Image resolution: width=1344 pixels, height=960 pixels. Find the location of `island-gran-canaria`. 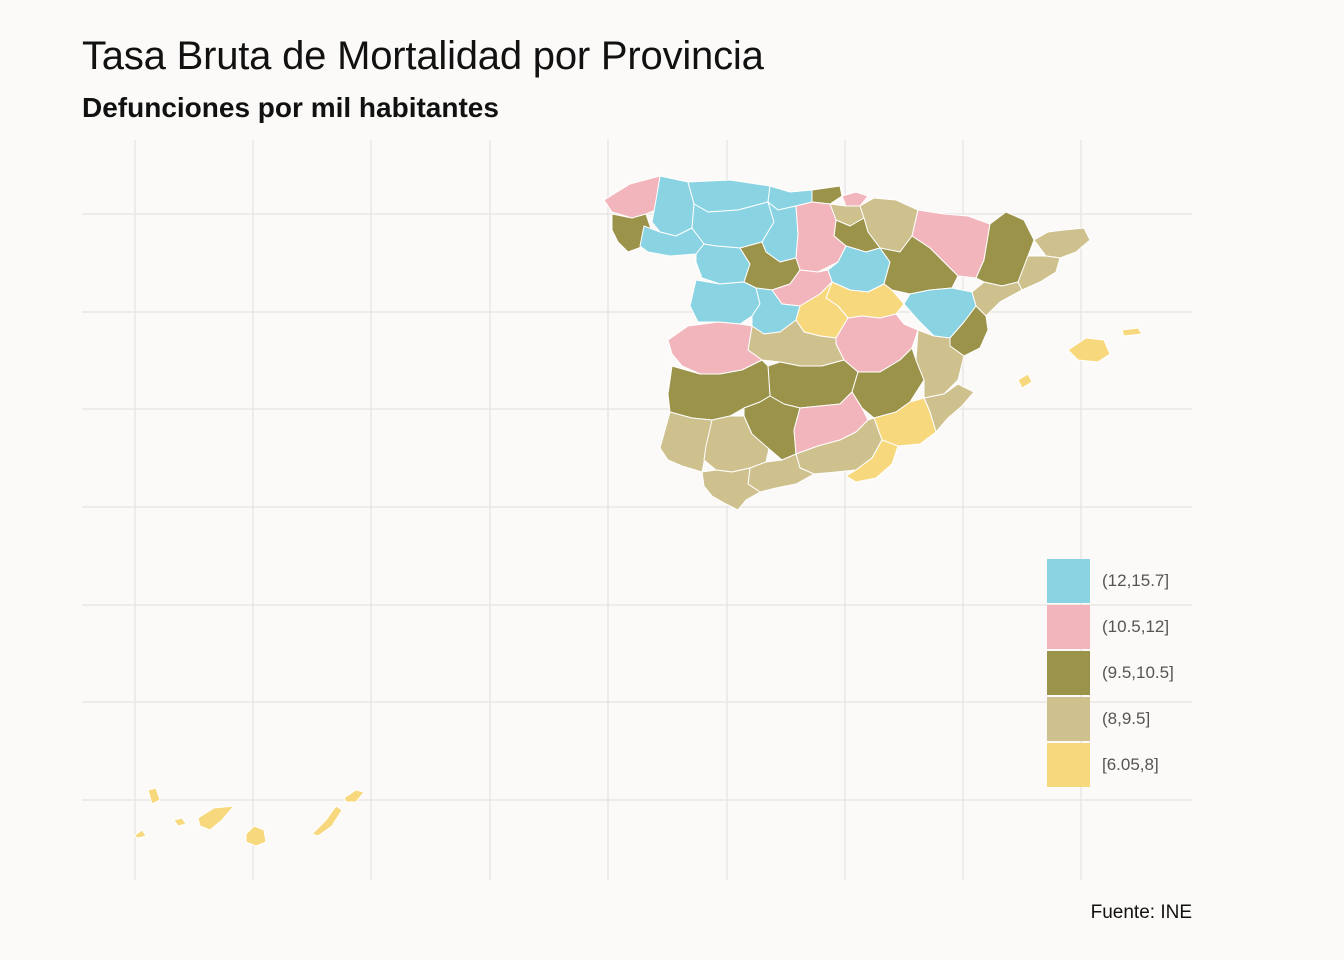

island-gran-canaria is located at coordinates (256, 836).